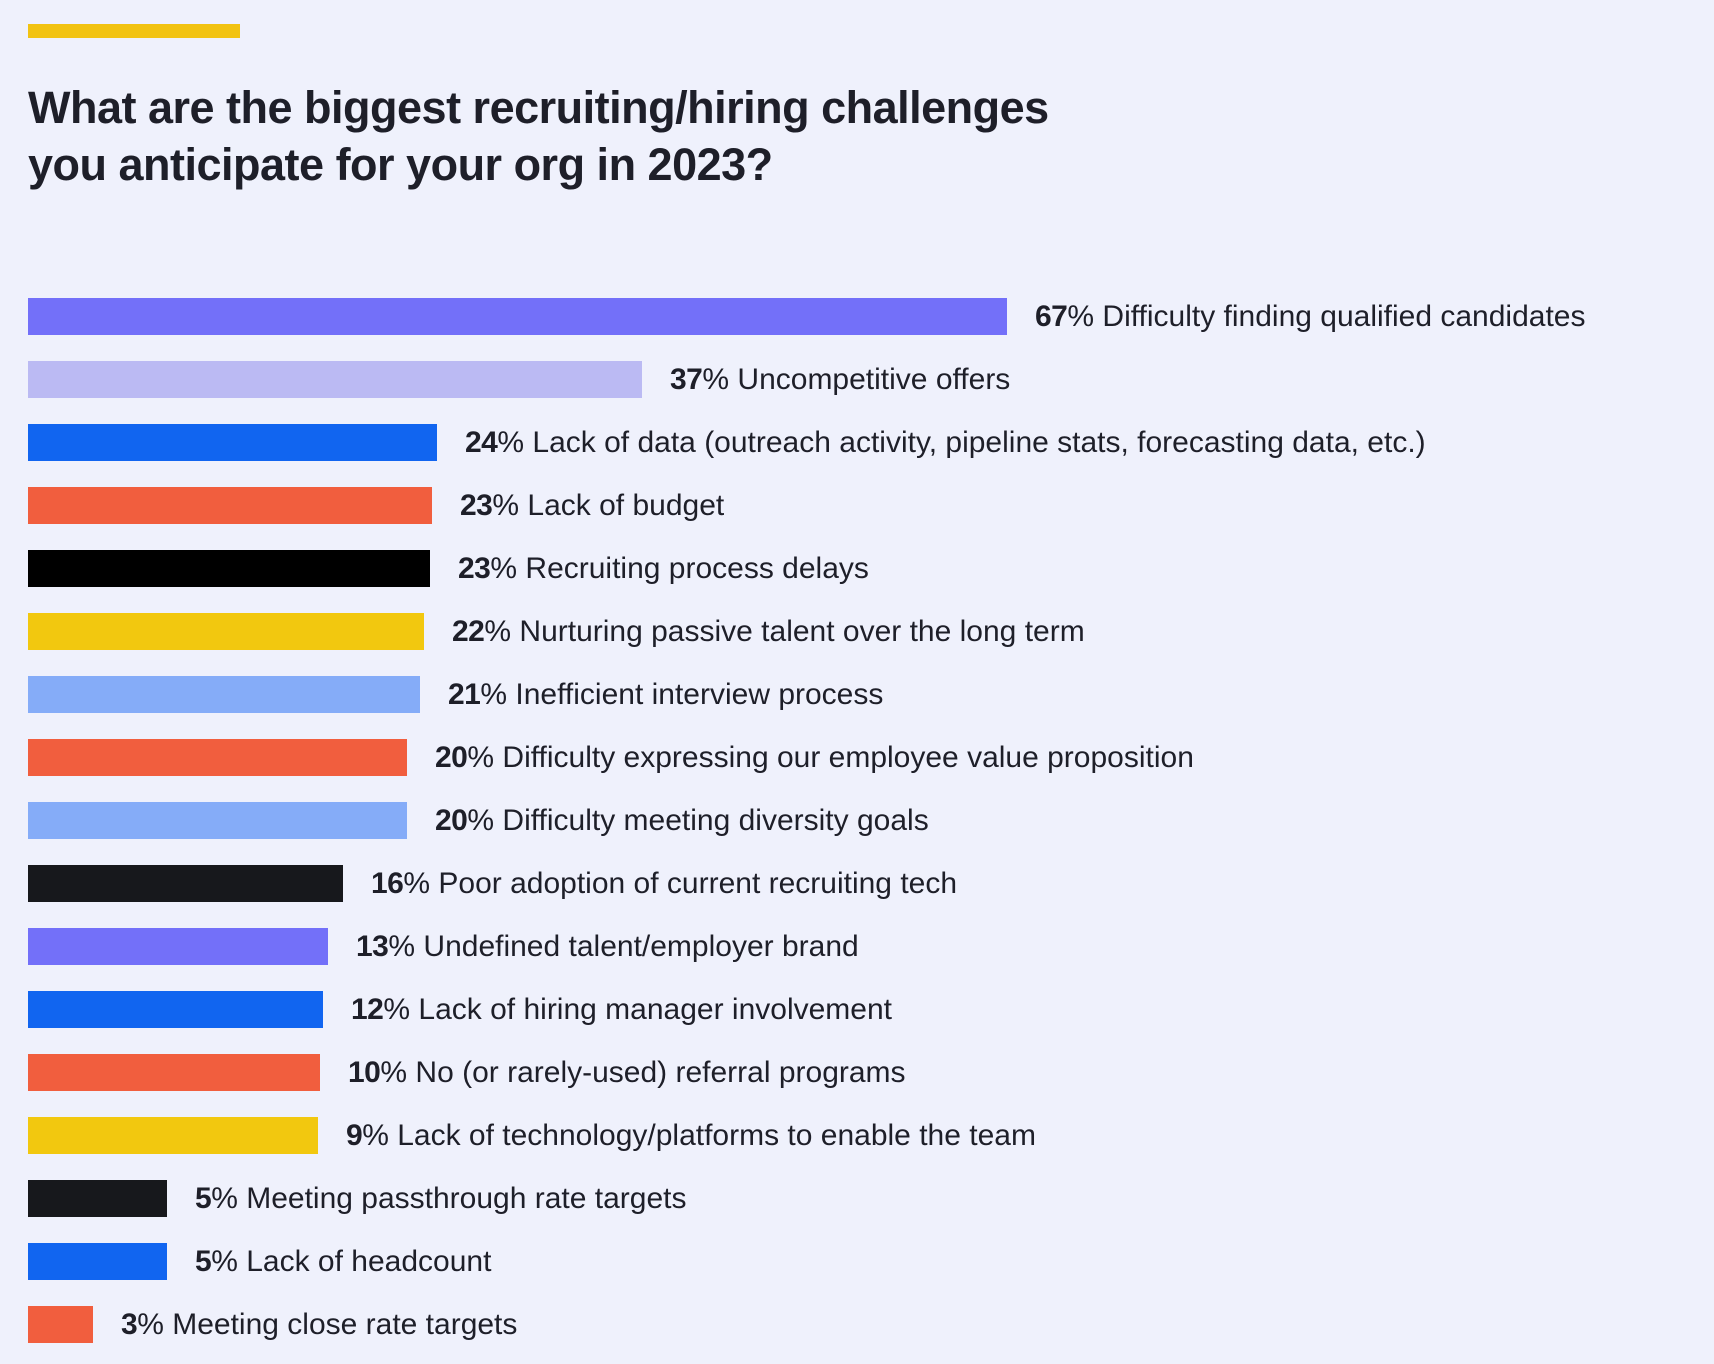  I want to click on bar-label: Lack of headcount, so click(369, 1261).